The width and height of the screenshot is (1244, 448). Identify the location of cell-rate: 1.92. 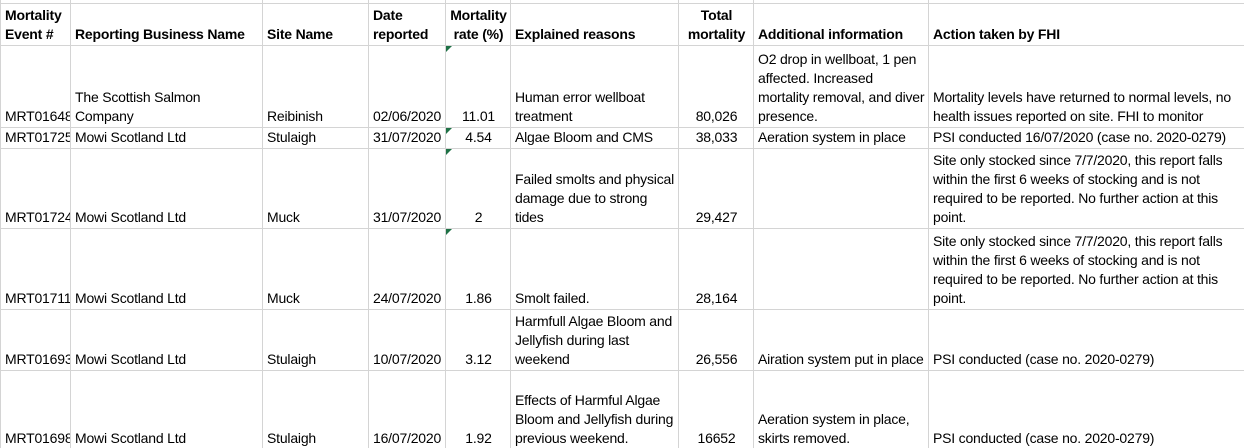
(478, 409).